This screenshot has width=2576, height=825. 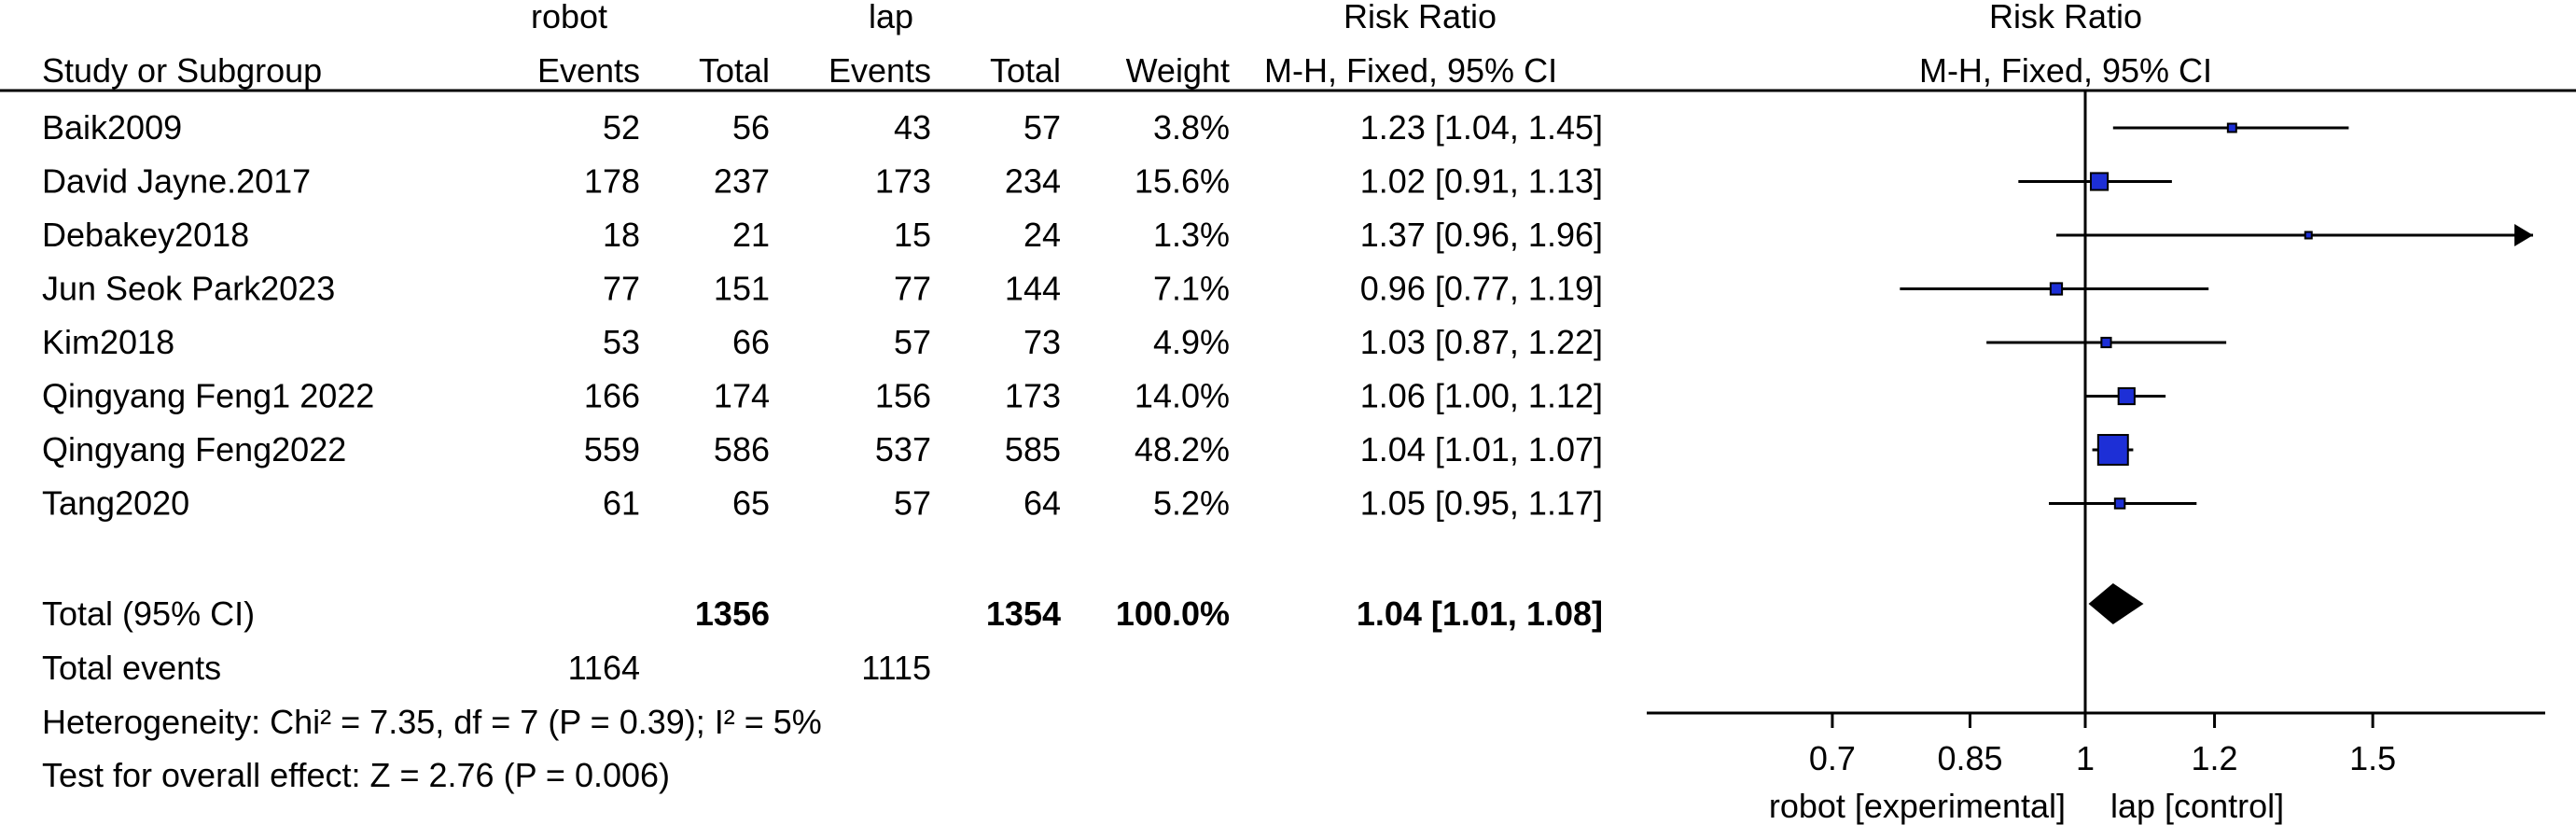 What do you see at coordinates (1042, 503) in the screenshot?
I see `lap-total: 64` at bounding box center [1042, 503].